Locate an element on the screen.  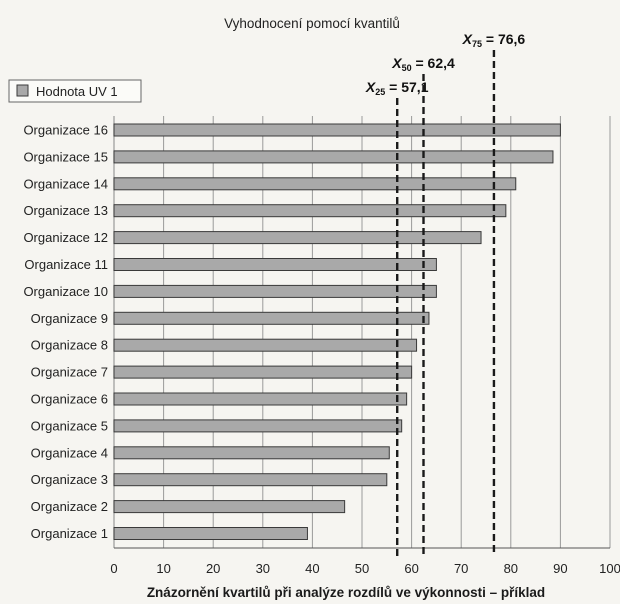
quantile-label-x25: X25 = 57,1 is located at coordinates (397, 88).